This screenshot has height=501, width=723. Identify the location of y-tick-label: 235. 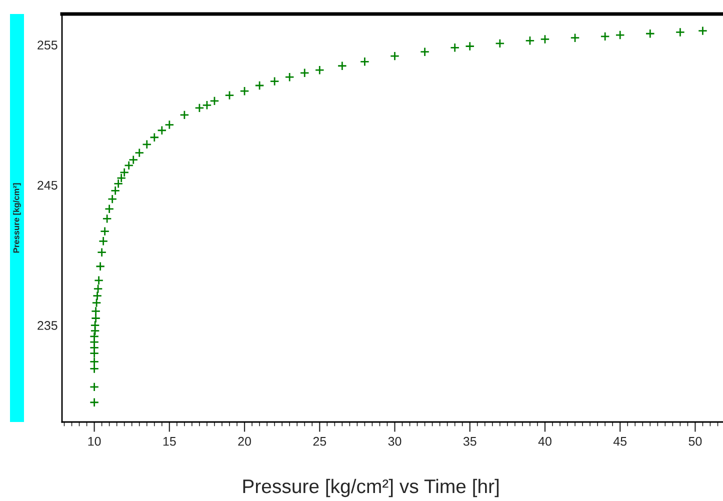
(48, 325).